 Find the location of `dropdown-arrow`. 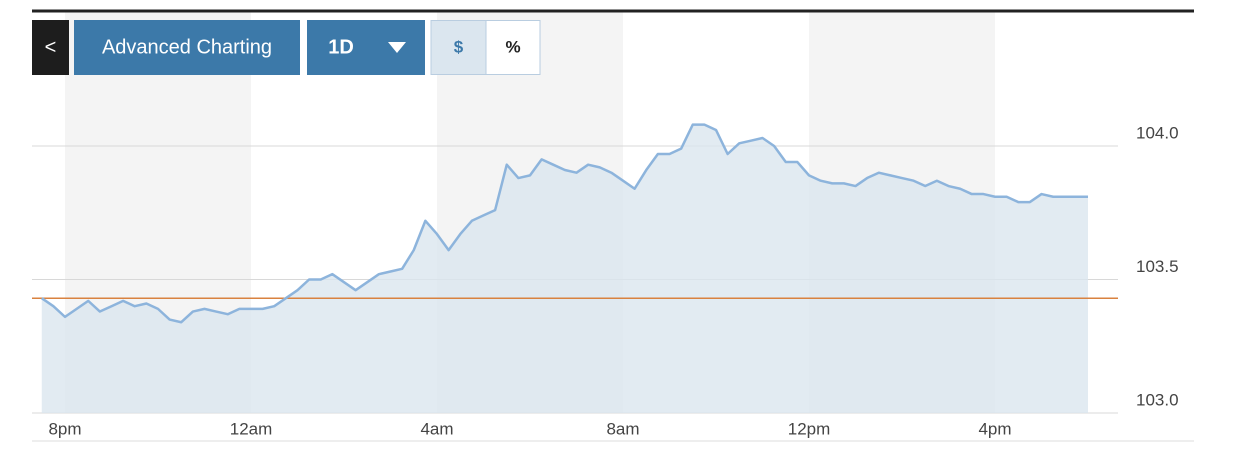

dropdown-arrow is located at coordinates (397, 47).